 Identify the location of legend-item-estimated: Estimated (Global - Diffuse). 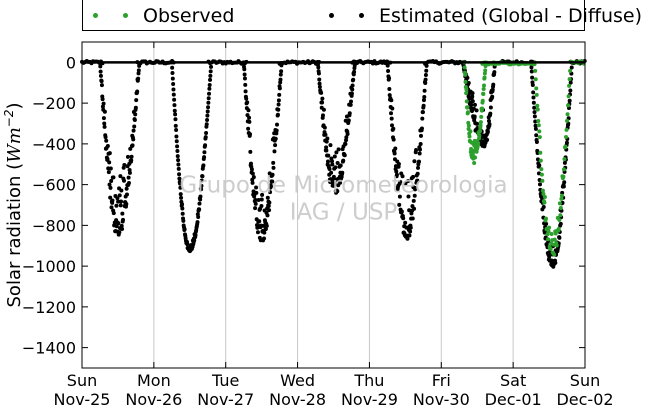
(483, 16).